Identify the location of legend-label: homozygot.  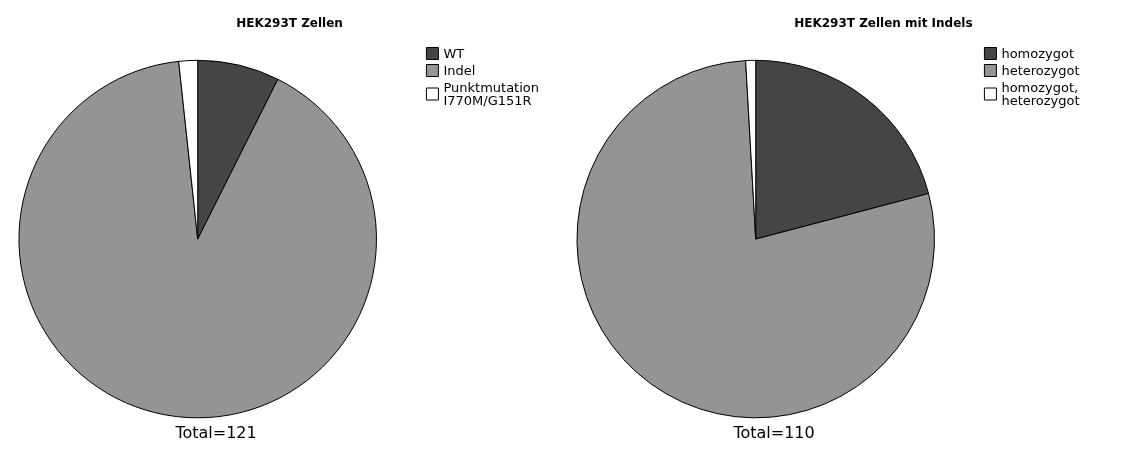
(1038, 53).